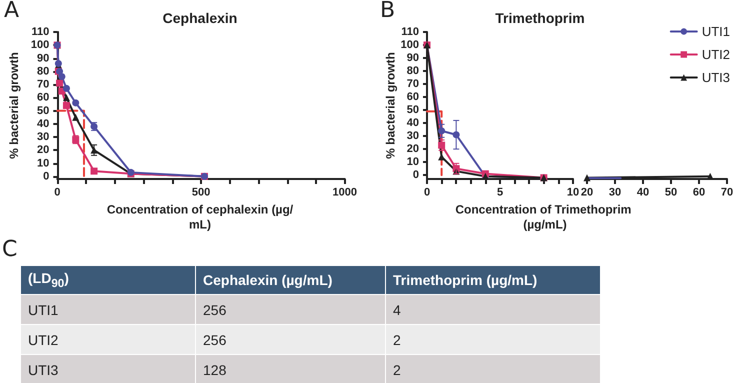 Image resolution: width=735 pixels, height=383 pixels. I want to click on legend-label: UTI2, so click(716, 54).